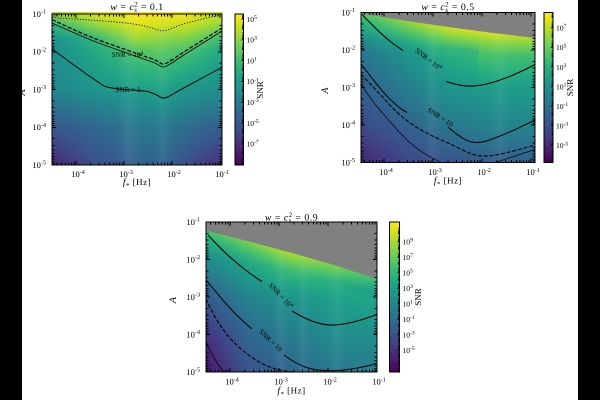  I want to click on svg-text: SNR = 1, so click(128, 90).